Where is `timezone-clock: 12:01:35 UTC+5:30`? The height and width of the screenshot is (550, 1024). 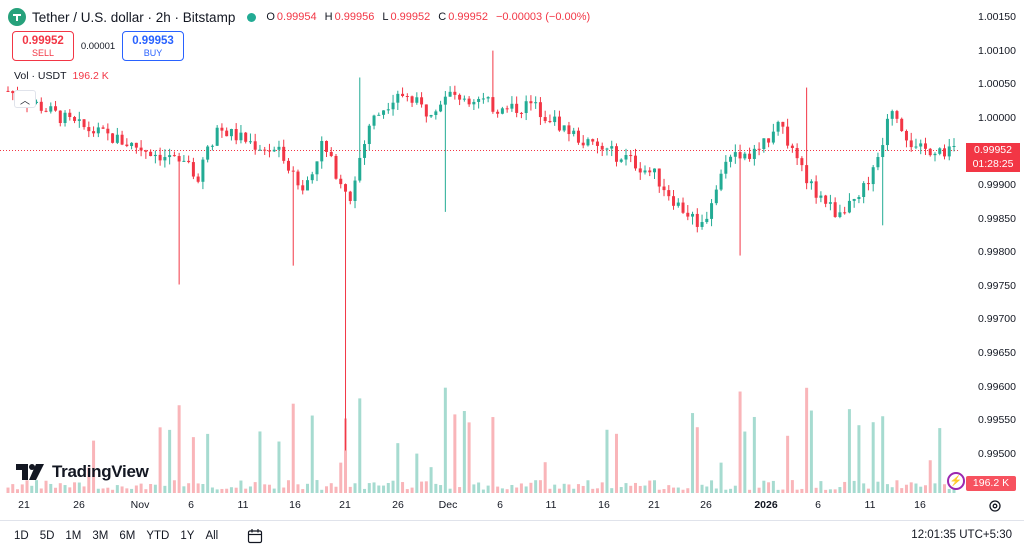
timezone-clock: 12:01:35 UTC+5:30 is located at coordinates (961, 535).